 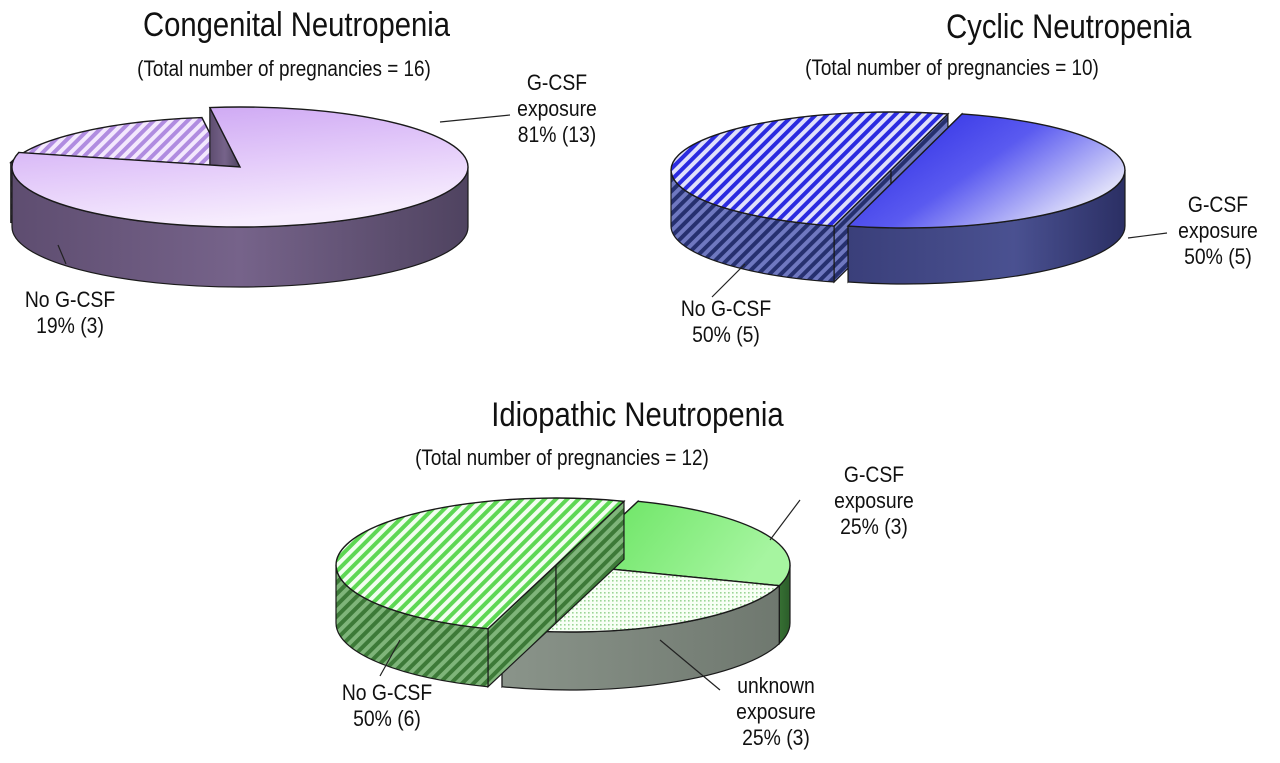 I want to click on cyclic-label-no-line: 50% (5), so click(x=726, y=335).